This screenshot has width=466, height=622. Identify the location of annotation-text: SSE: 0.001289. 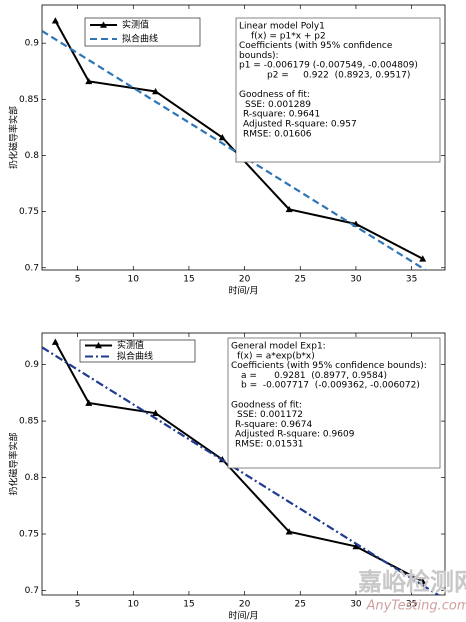
(278, 105).